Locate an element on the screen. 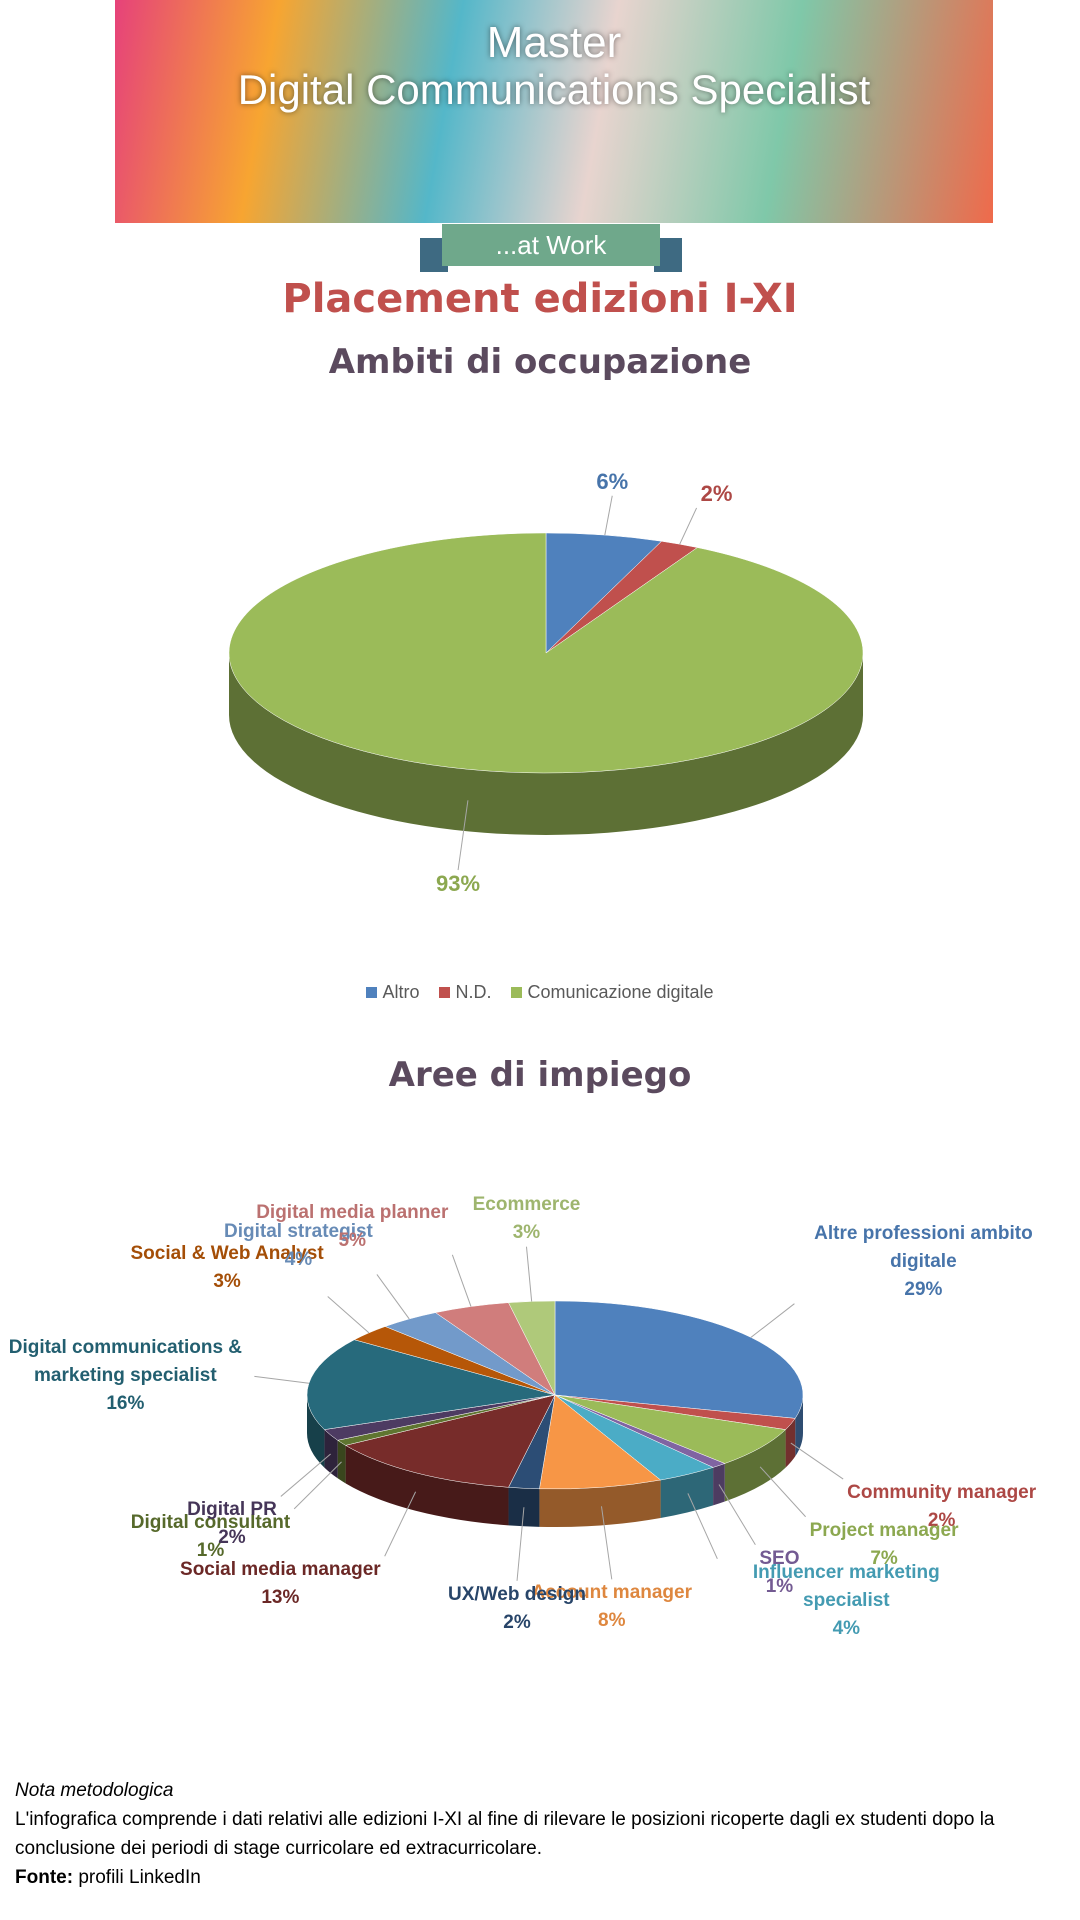  data-label: 2% is located at coordinates (717, 494).